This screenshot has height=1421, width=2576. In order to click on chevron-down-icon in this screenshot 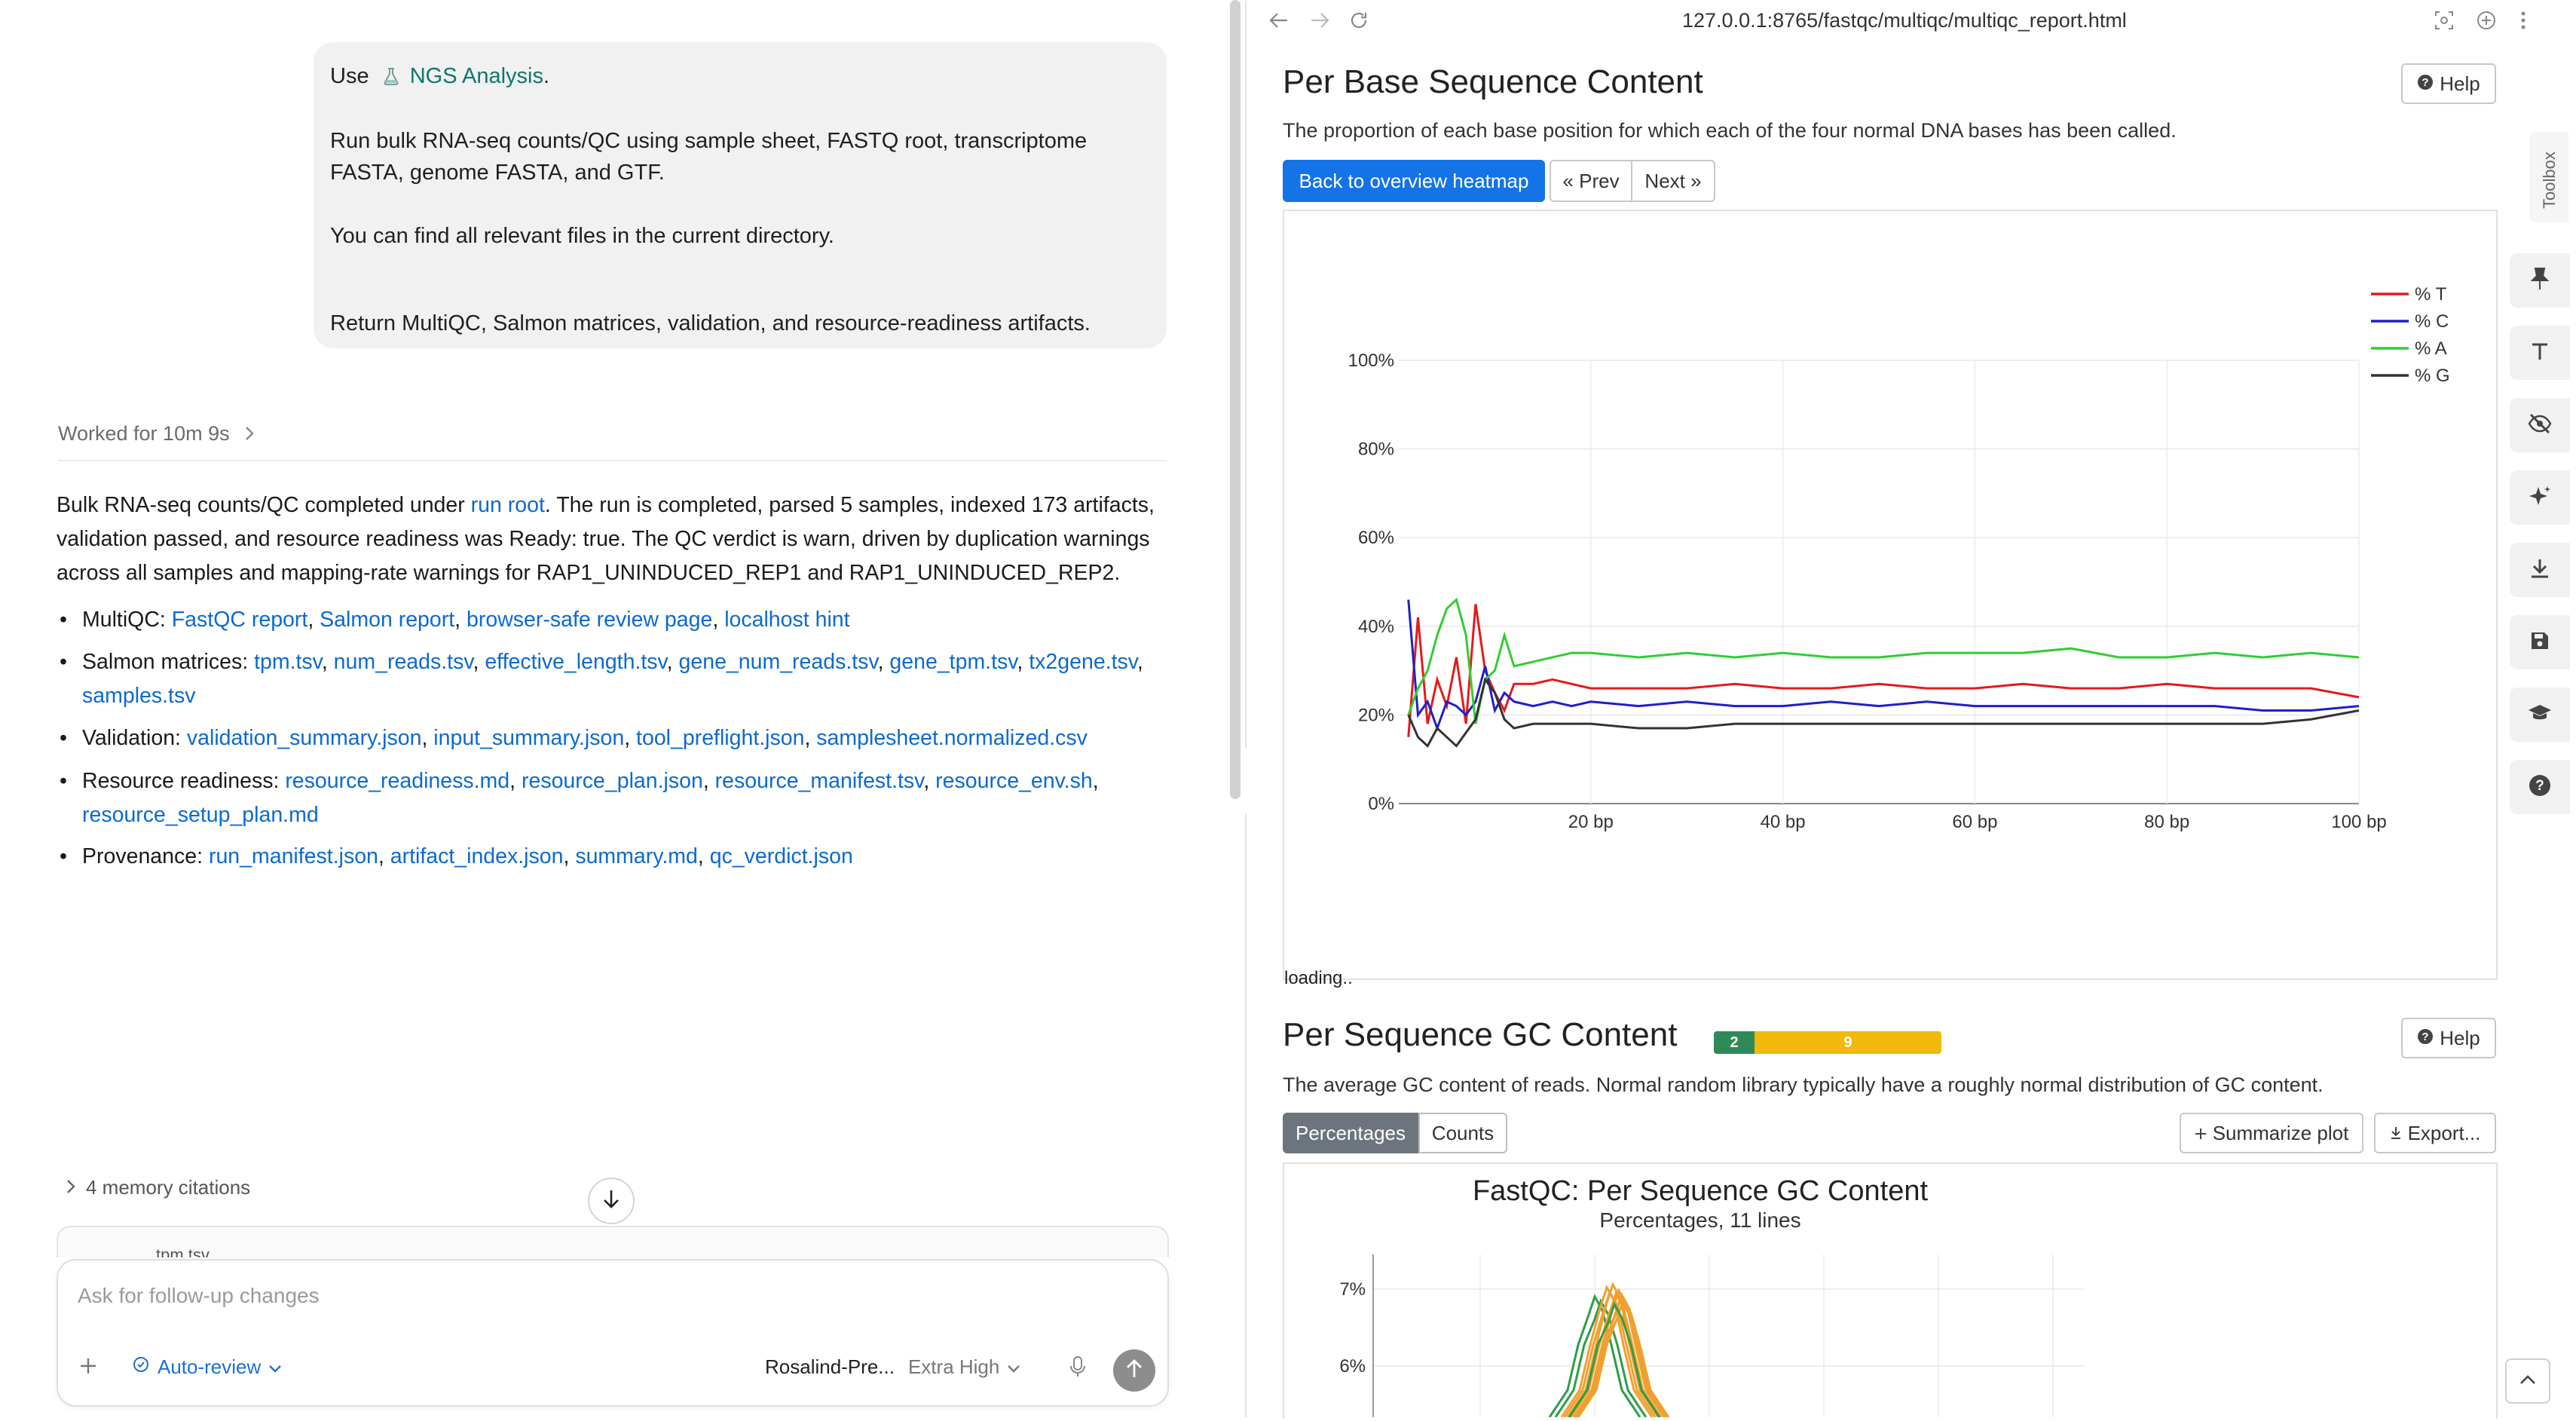, I will do `click(275, 1367)`.